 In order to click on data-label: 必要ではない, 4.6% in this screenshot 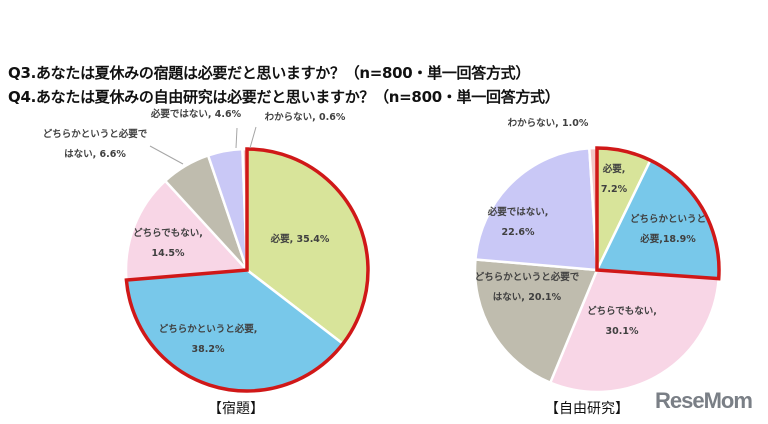, I will do `click(196, 114)`.